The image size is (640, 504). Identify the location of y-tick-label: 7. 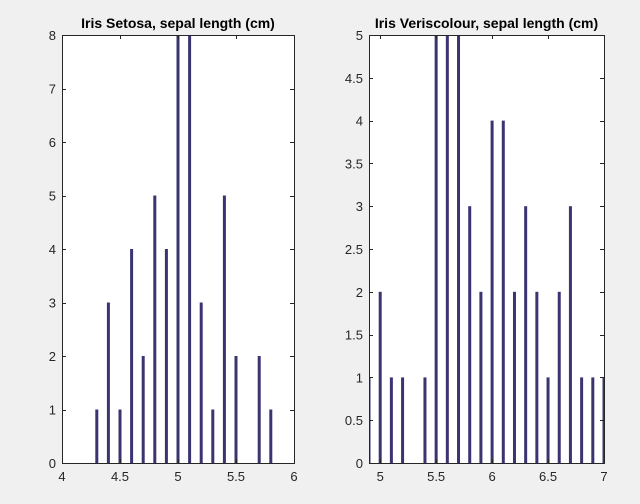
(52, 89).